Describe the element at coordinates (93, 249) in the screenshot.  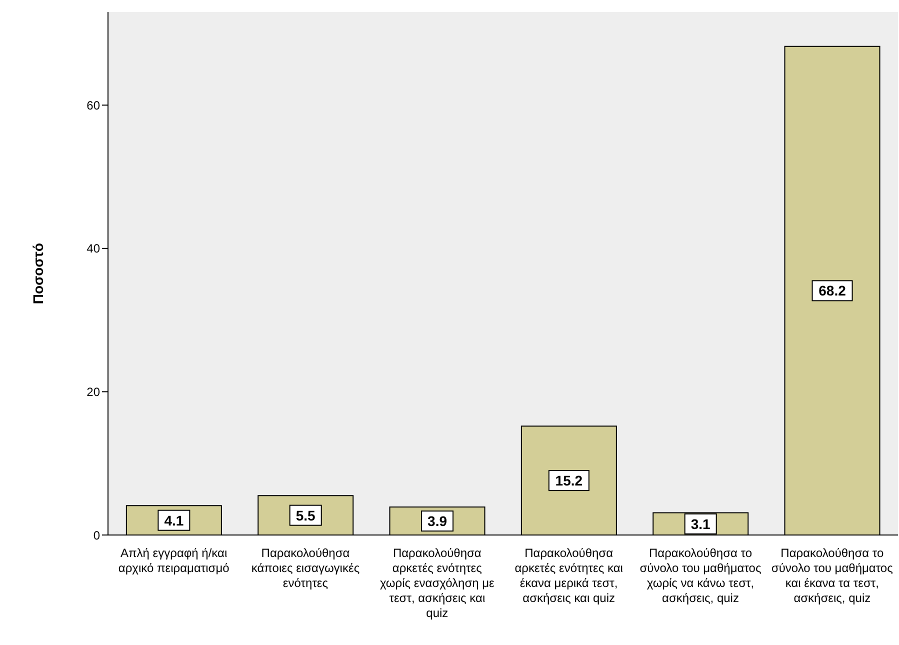
I see `y-tick-label: 40` at that location.